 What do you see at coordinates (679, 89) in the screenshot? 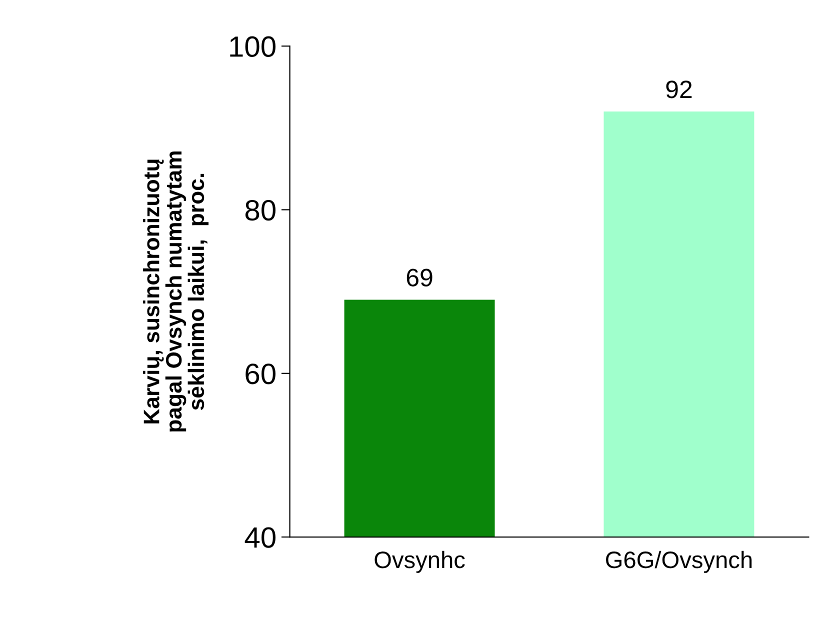
I see `data-label: 92` at bounding box center [679, 89].